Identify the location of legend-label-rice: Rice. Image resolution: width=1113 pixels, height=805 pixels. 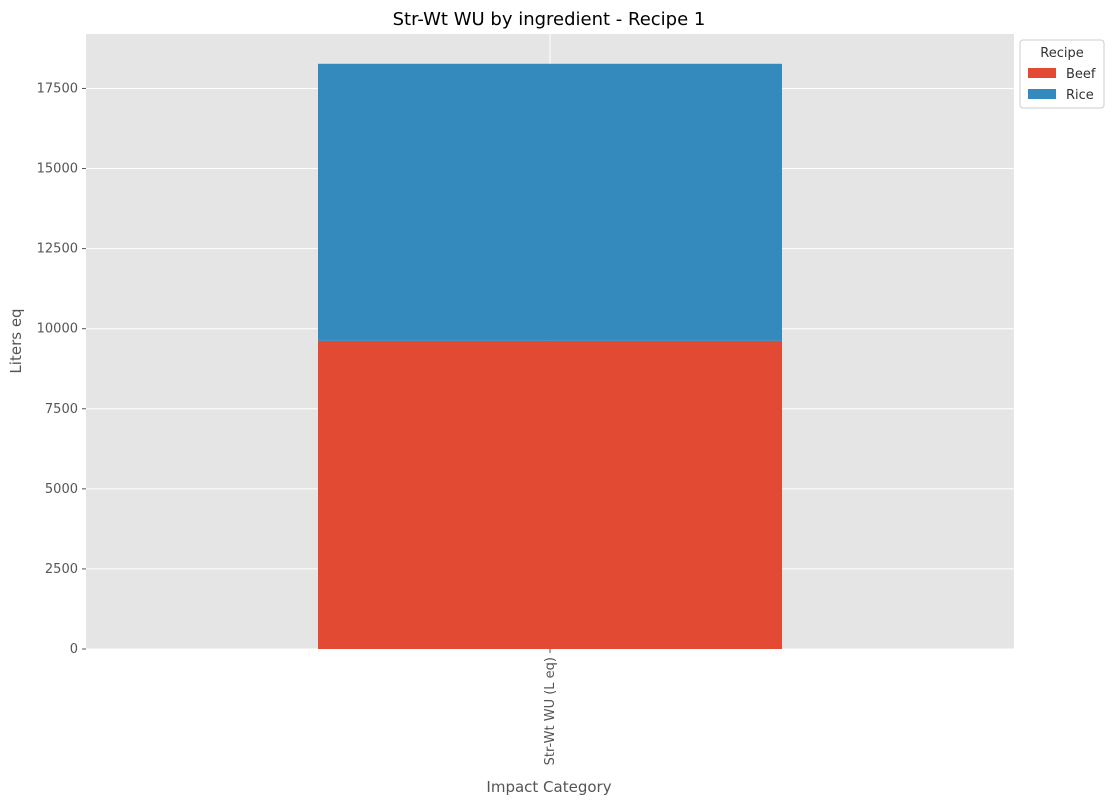
(1080, 95).